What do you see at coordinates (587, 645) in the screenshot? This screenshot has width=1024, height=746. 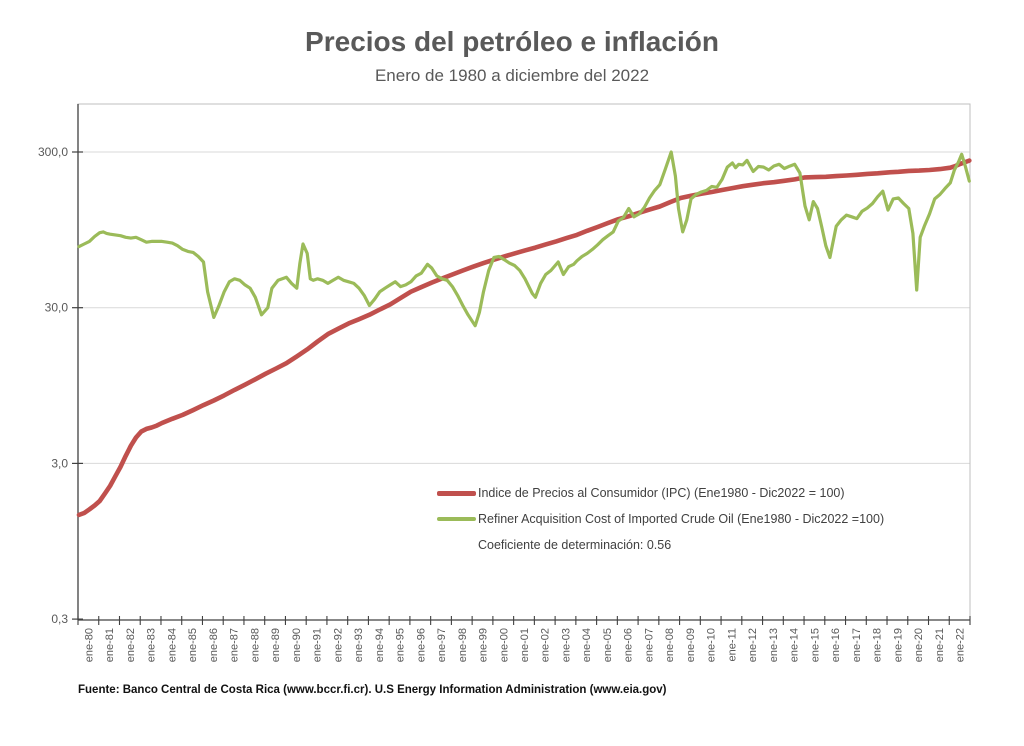 I see `x-tick-label: ene-04` at bounding box center [587, 645].